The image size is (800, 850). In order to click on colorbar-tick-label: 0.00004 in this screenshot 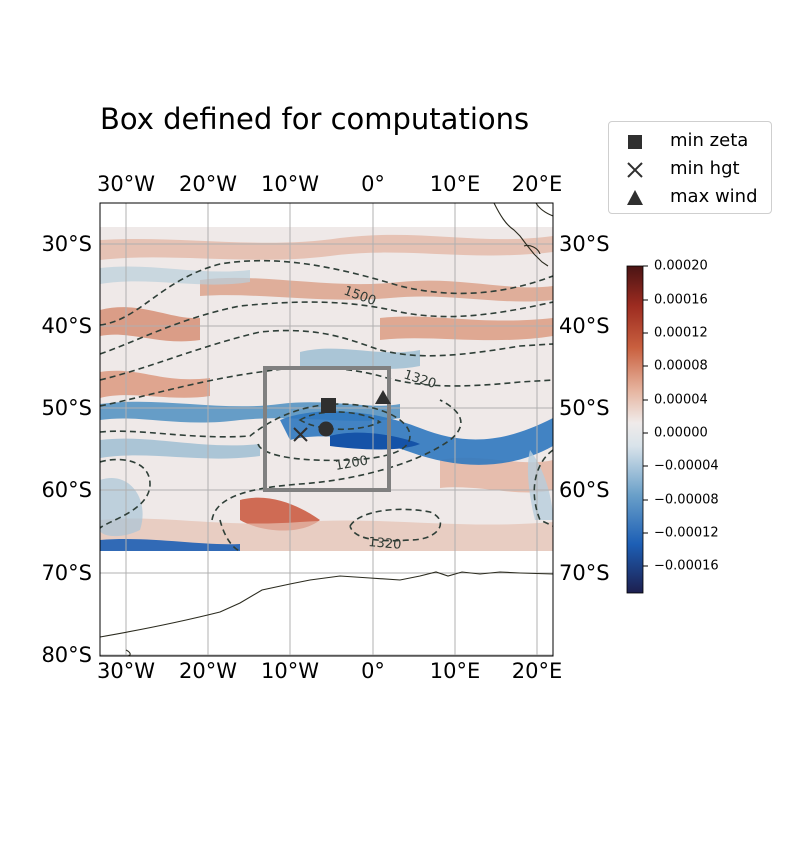, I will do `click(681, 400)`.